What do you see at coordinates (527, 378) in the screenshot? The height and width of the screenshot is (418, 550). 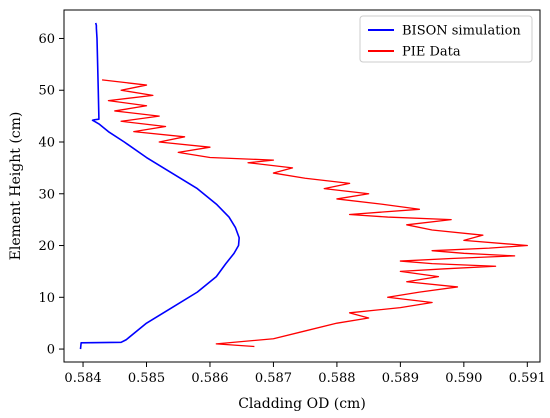 I see `x-tick-label: 0.591` at bounding box center [527, 378].